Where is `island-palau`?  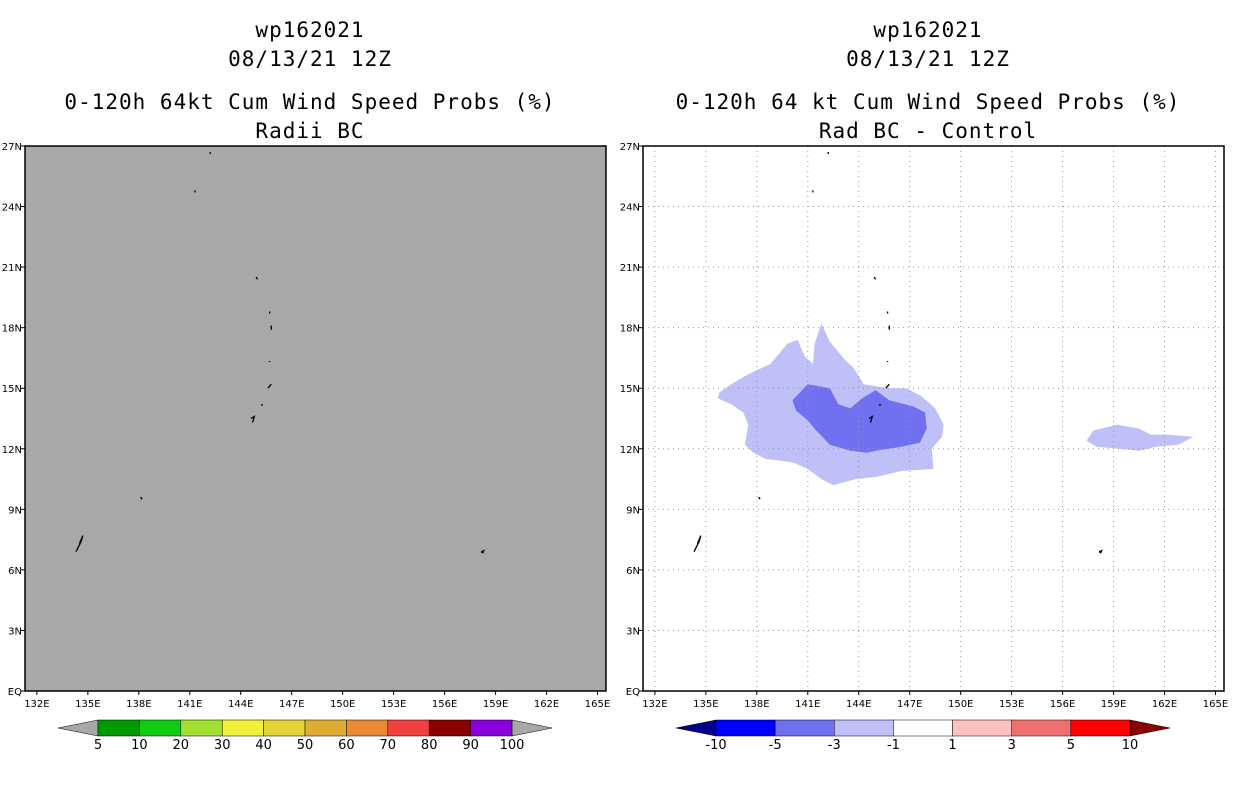 island-palau is located at coordinates (697, 543).